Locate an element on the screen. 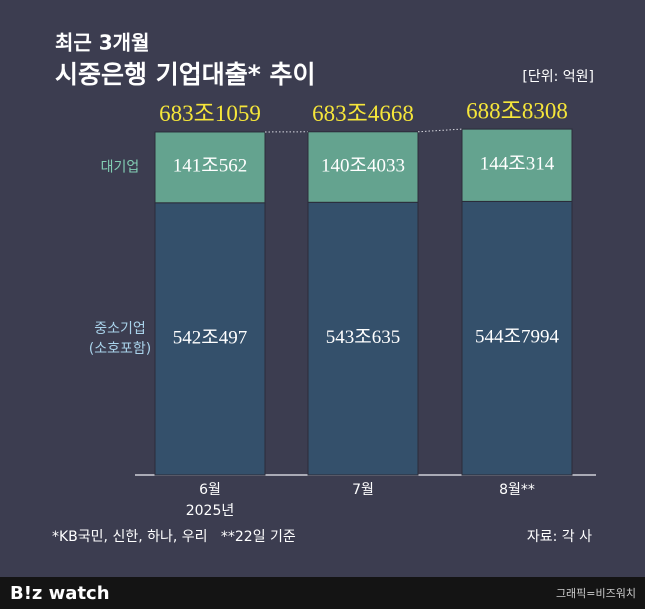 The height and width of the screenshot is (609, 645). chart-title: 최근 3개월 is located at coordinates (102, 43).